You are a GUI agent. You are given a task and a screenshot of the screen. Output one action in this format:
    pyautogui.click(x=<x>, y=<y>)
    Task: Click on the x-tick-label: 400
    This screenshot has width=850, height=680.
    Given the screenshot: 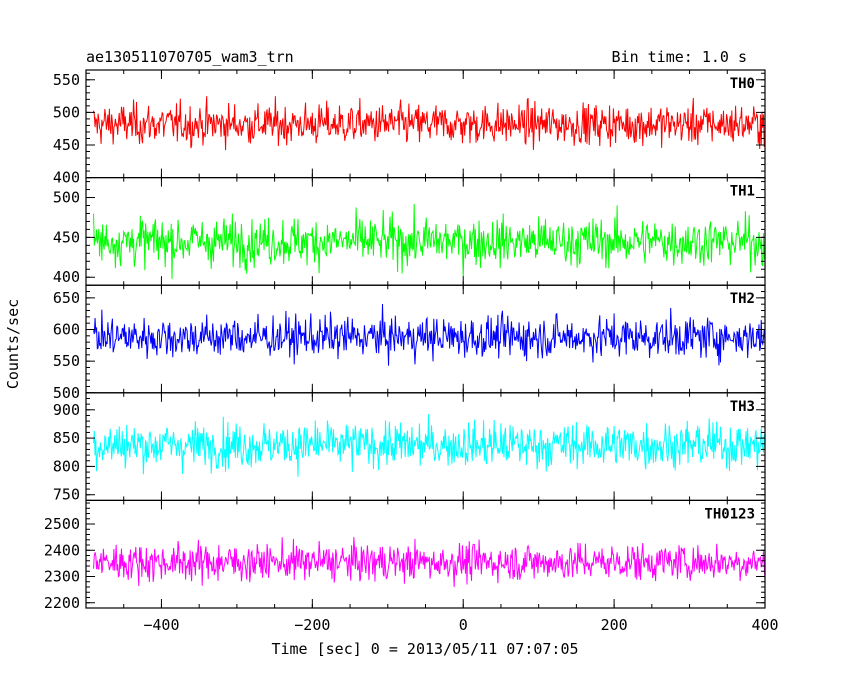 What is the action you would take?
    pyautogui.click(x=764, y=625)
    